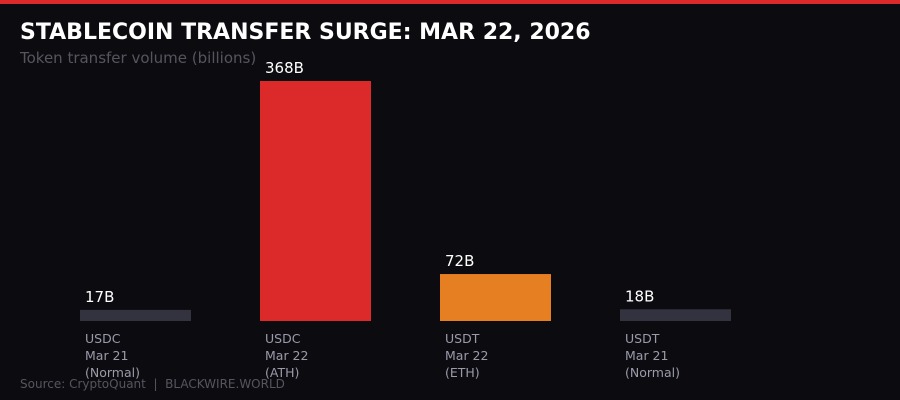  What do you see at coordinates (137, 58) in the screenshot?
I see `chart-subtitle: Token transfer volume (billions)` at bounding box center [137, 58].